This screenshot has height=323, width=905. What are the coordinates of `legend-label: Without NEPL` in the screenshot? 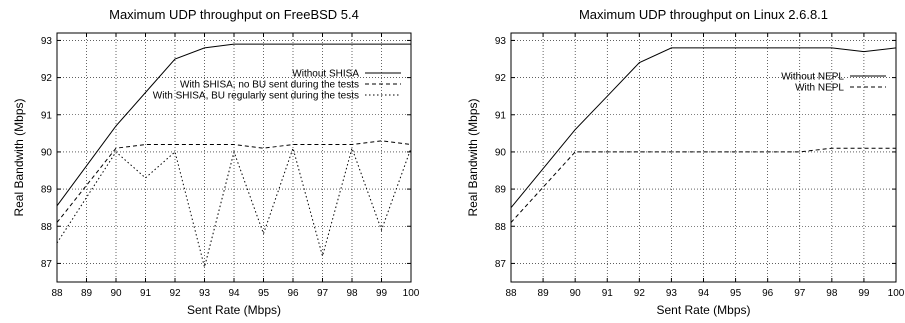 It's located at (812, 77).